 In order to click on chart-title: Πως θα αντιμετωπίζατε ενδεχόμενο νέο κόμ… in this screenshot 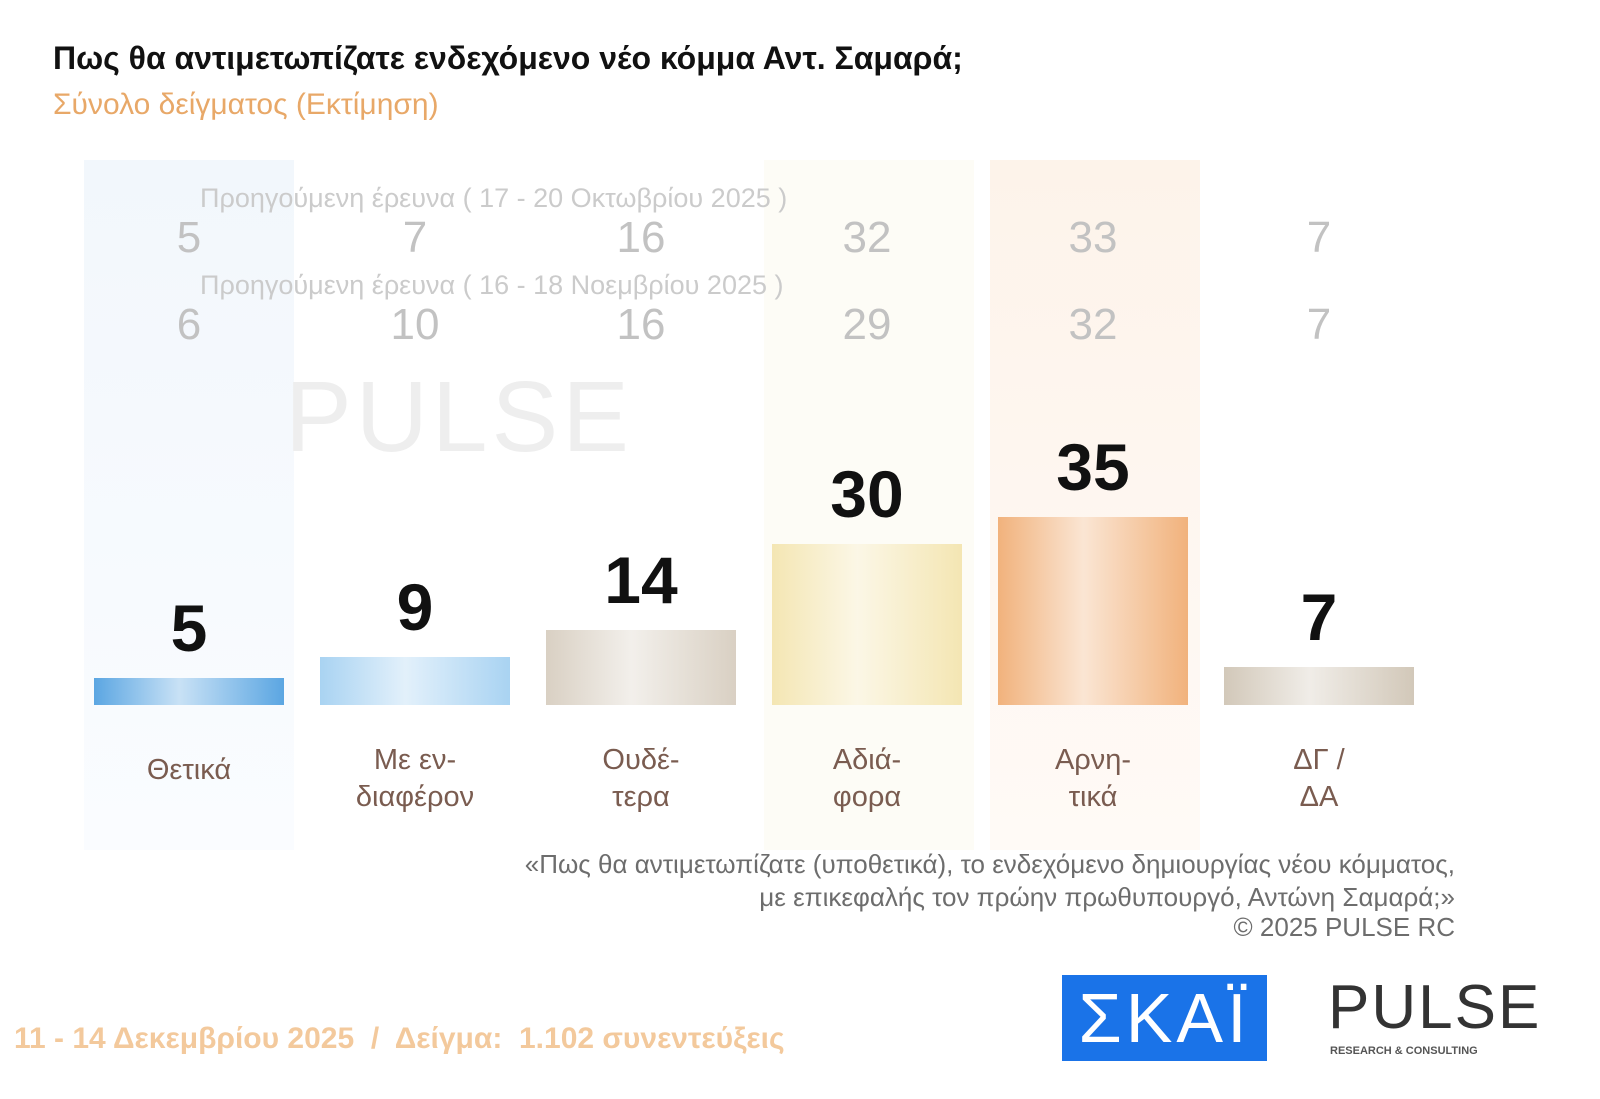, I will do `click(508, 58)`.